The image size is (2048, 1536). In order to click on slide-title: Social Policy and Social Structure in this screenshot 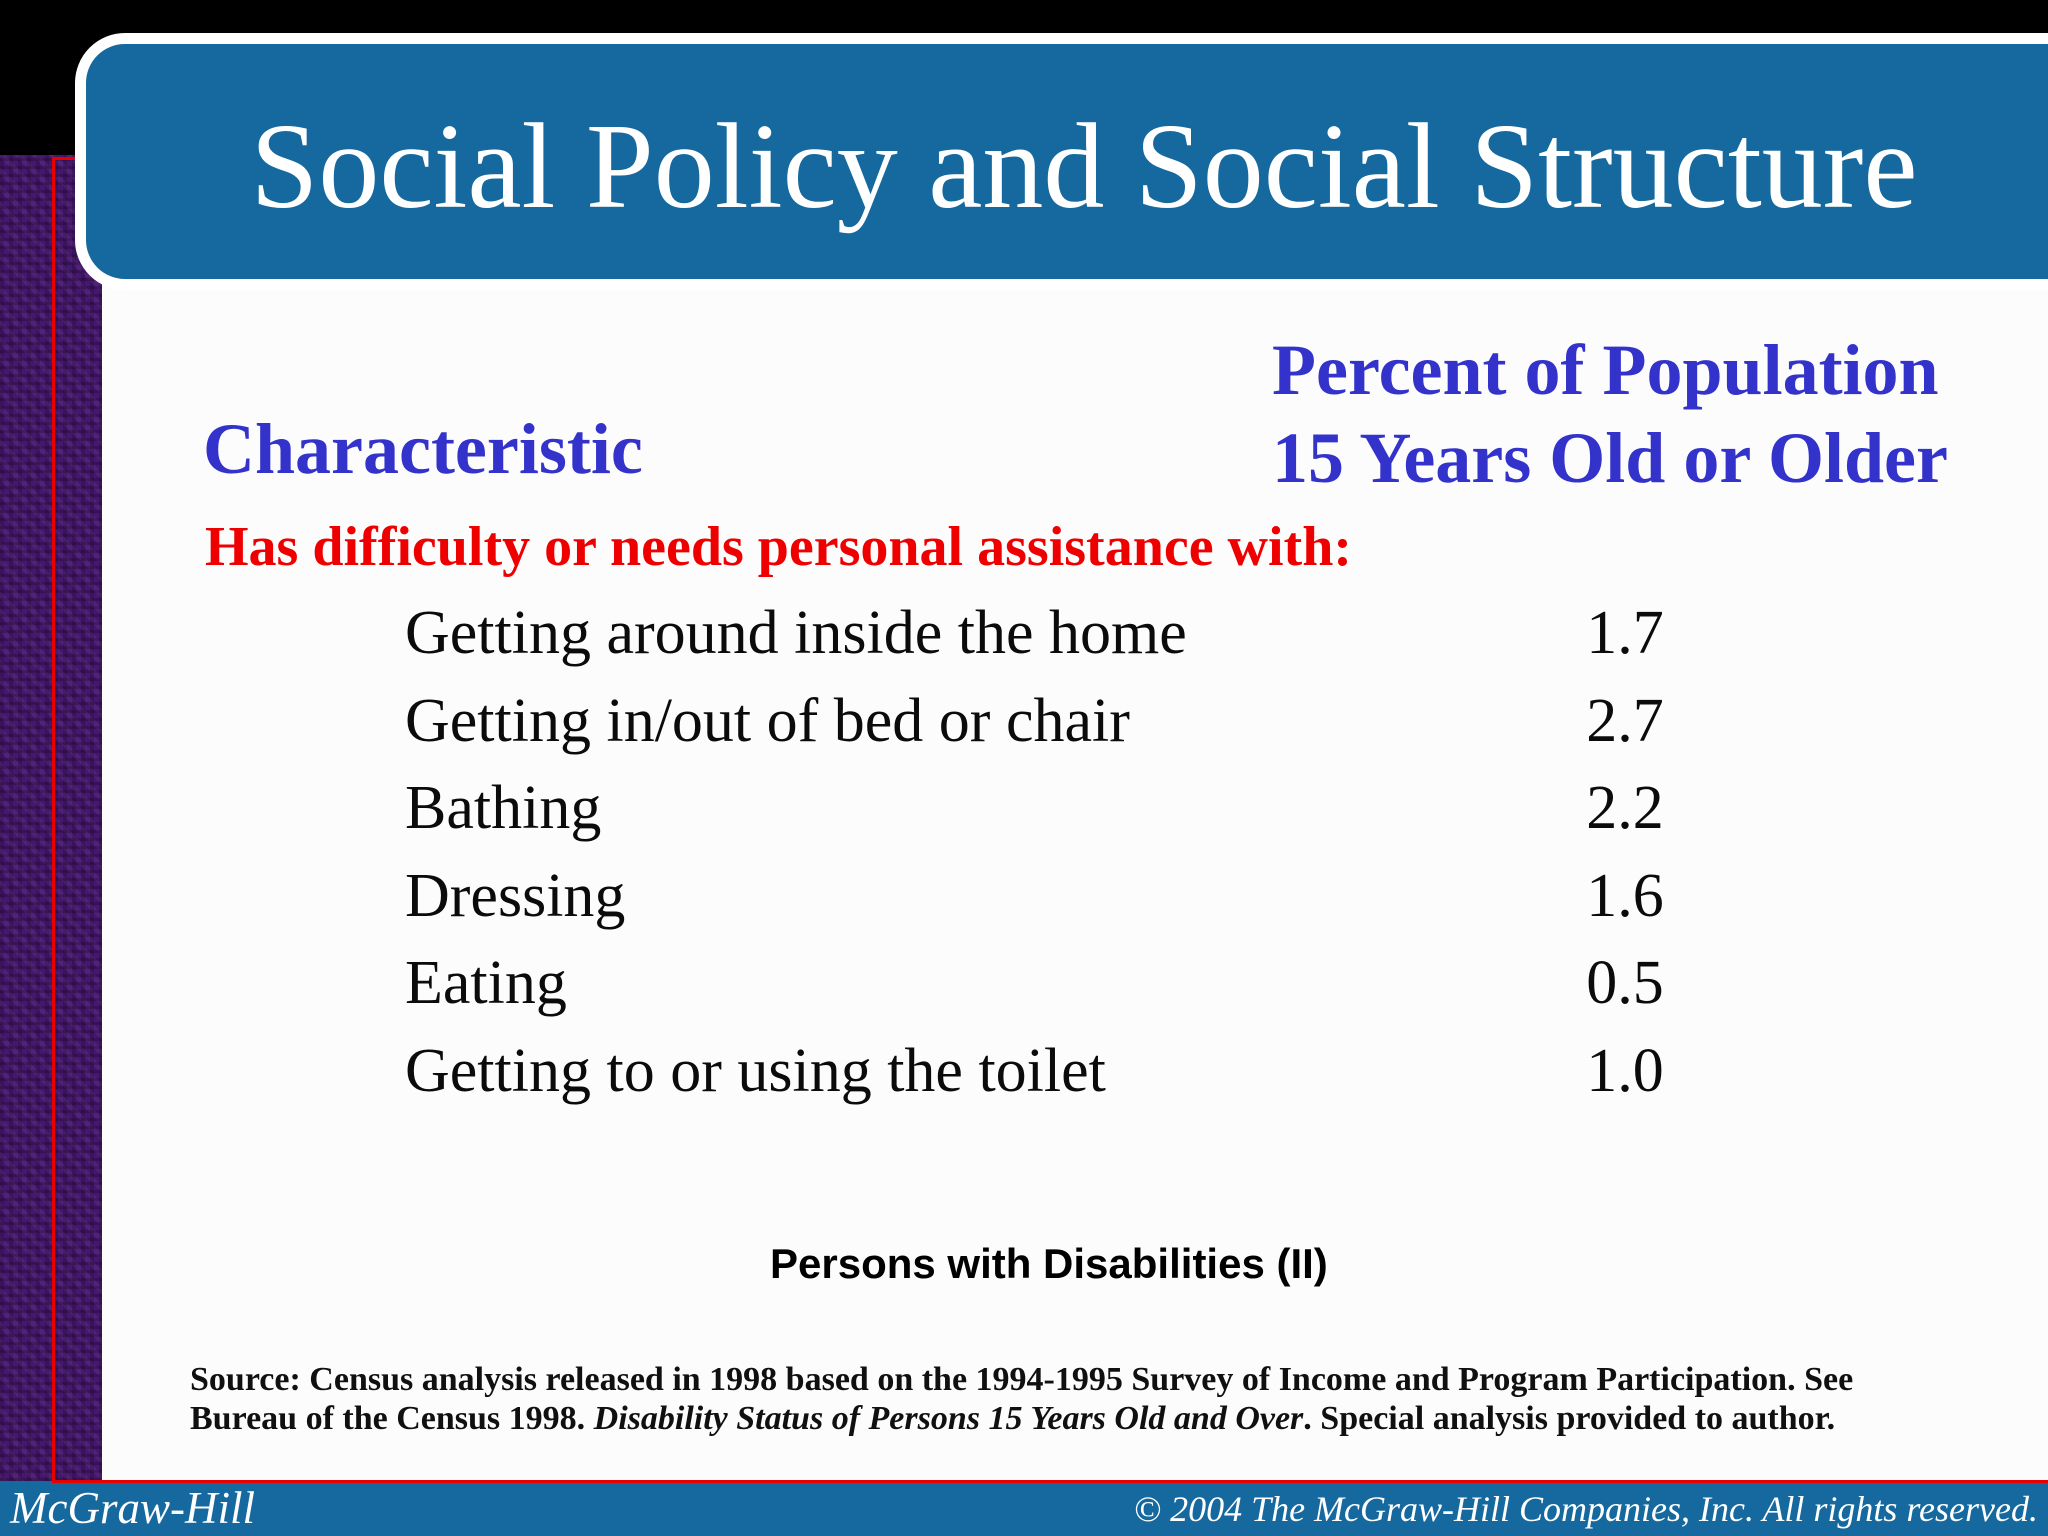, I will do `click(1084, 166)`.